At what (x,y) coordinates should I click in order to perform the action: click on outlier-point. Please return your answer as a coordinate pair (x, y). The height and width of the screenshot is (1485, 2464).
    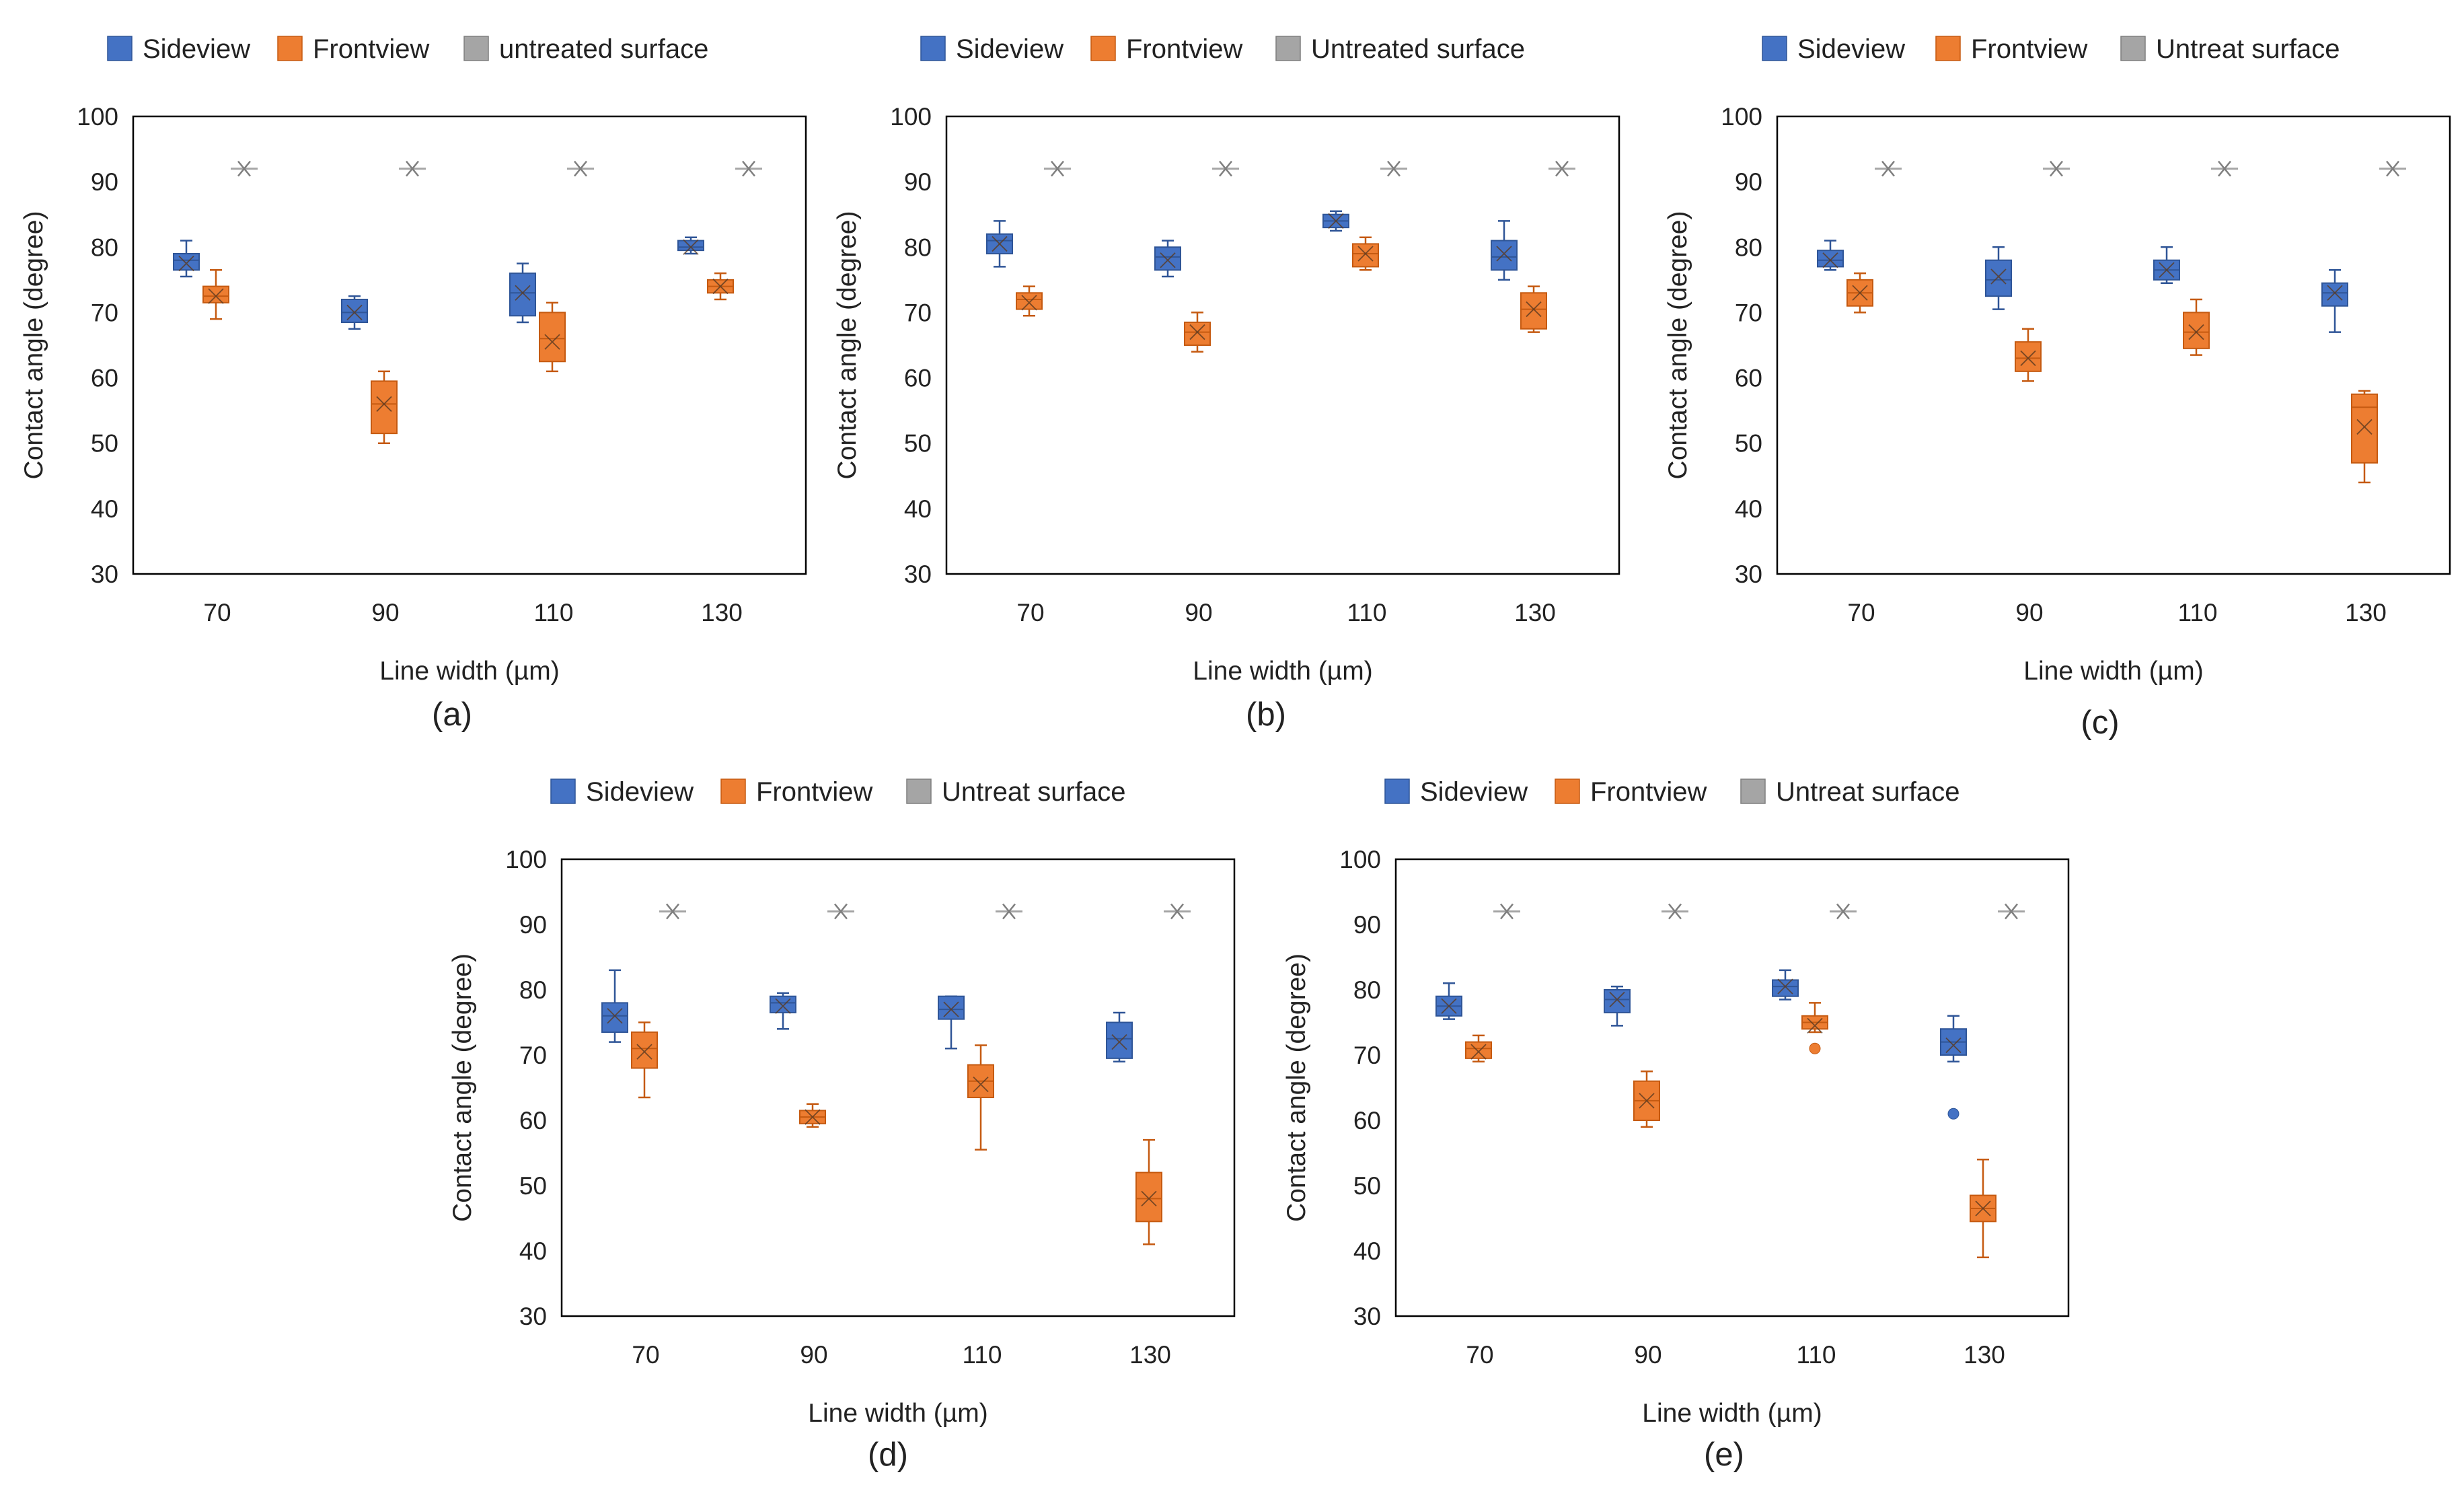
    Looking at the image, I should click on (1815, 1048).